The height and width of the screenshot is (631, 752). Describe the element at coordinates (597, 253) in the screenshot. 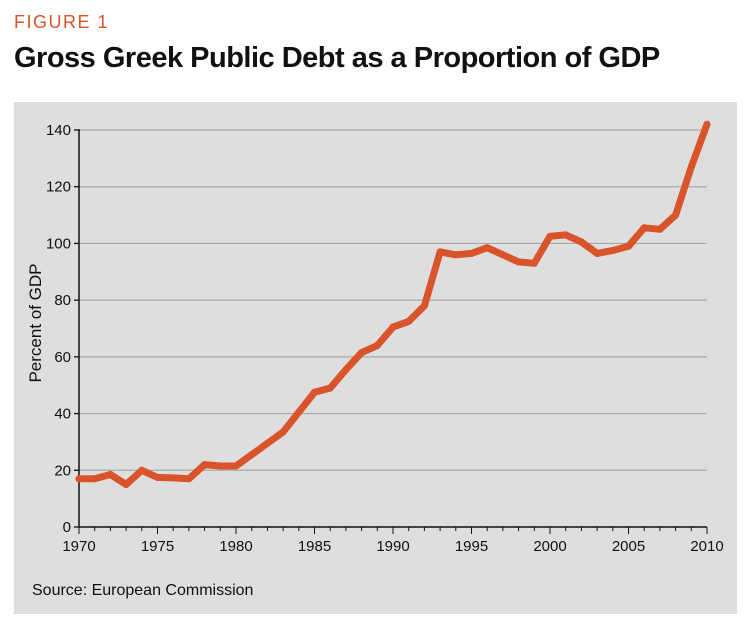

I see `data-point-2003` at that location.